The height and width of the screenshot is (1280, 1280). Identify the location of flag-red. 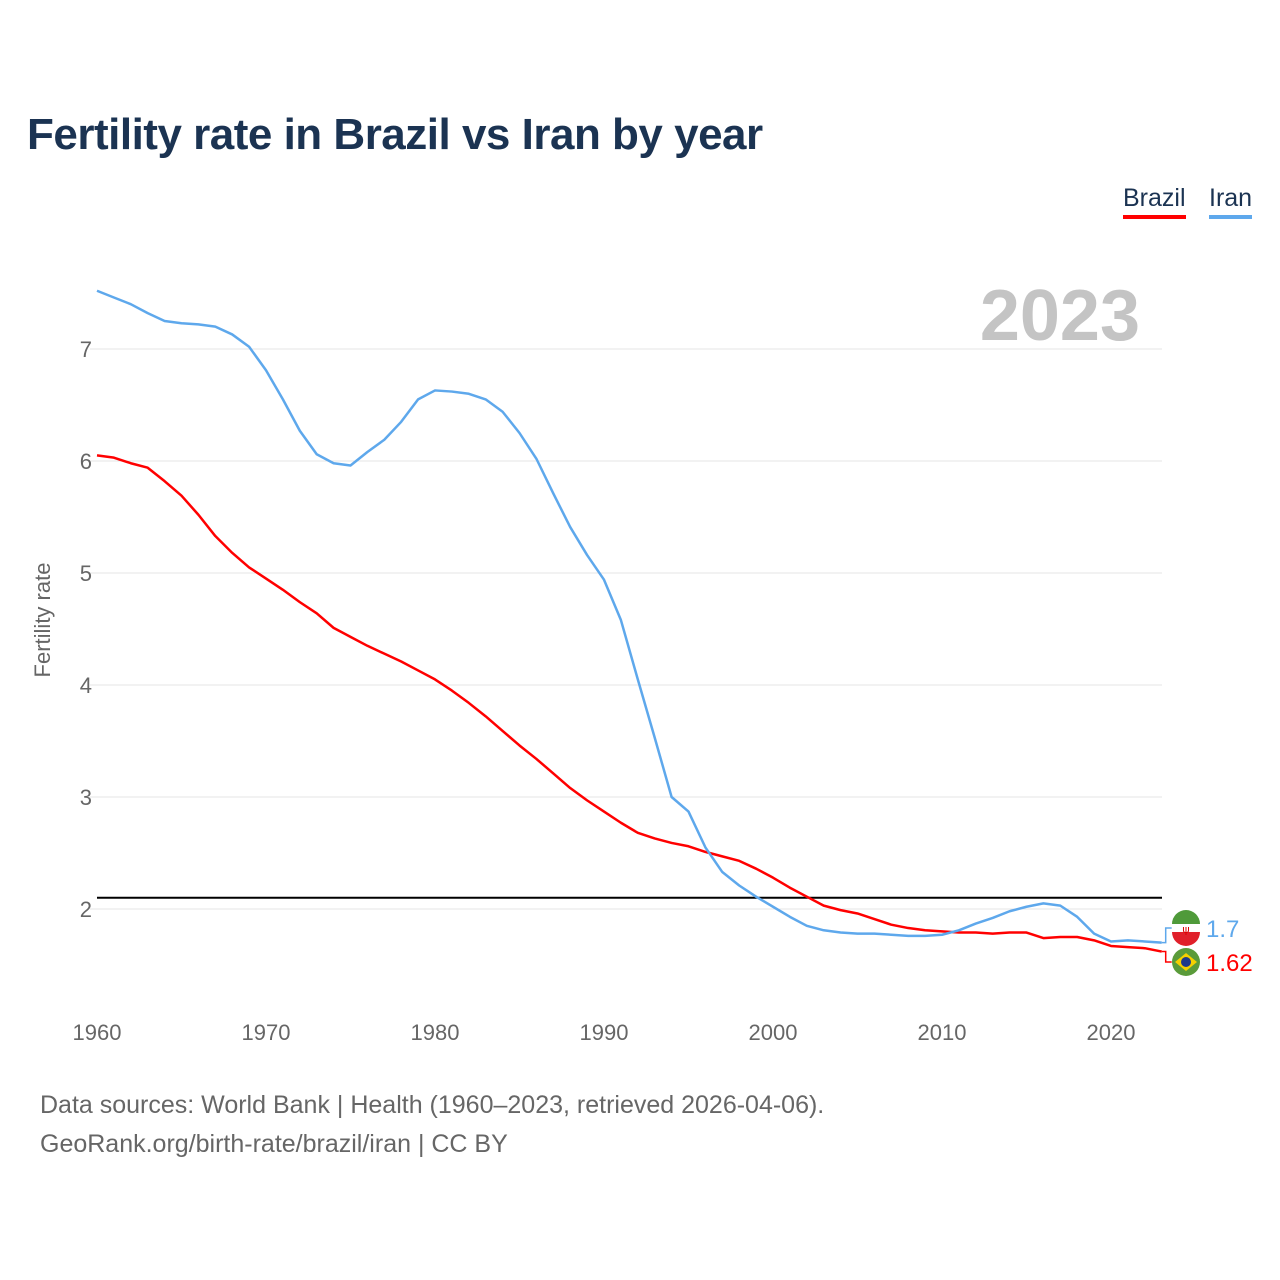
(1186, 939).